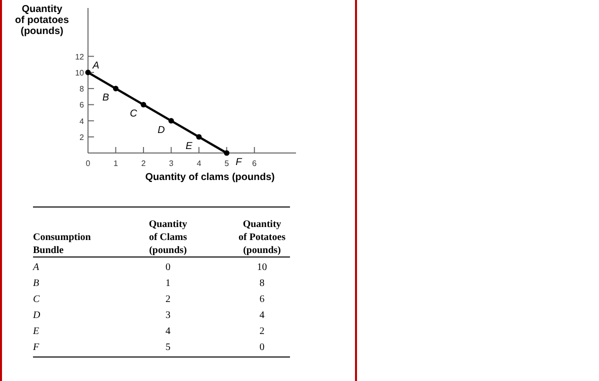  What do you see at coordinates (82, 105) in the screenshot?
I see `y-tick-label: 6` at bounding box center [82, 105].